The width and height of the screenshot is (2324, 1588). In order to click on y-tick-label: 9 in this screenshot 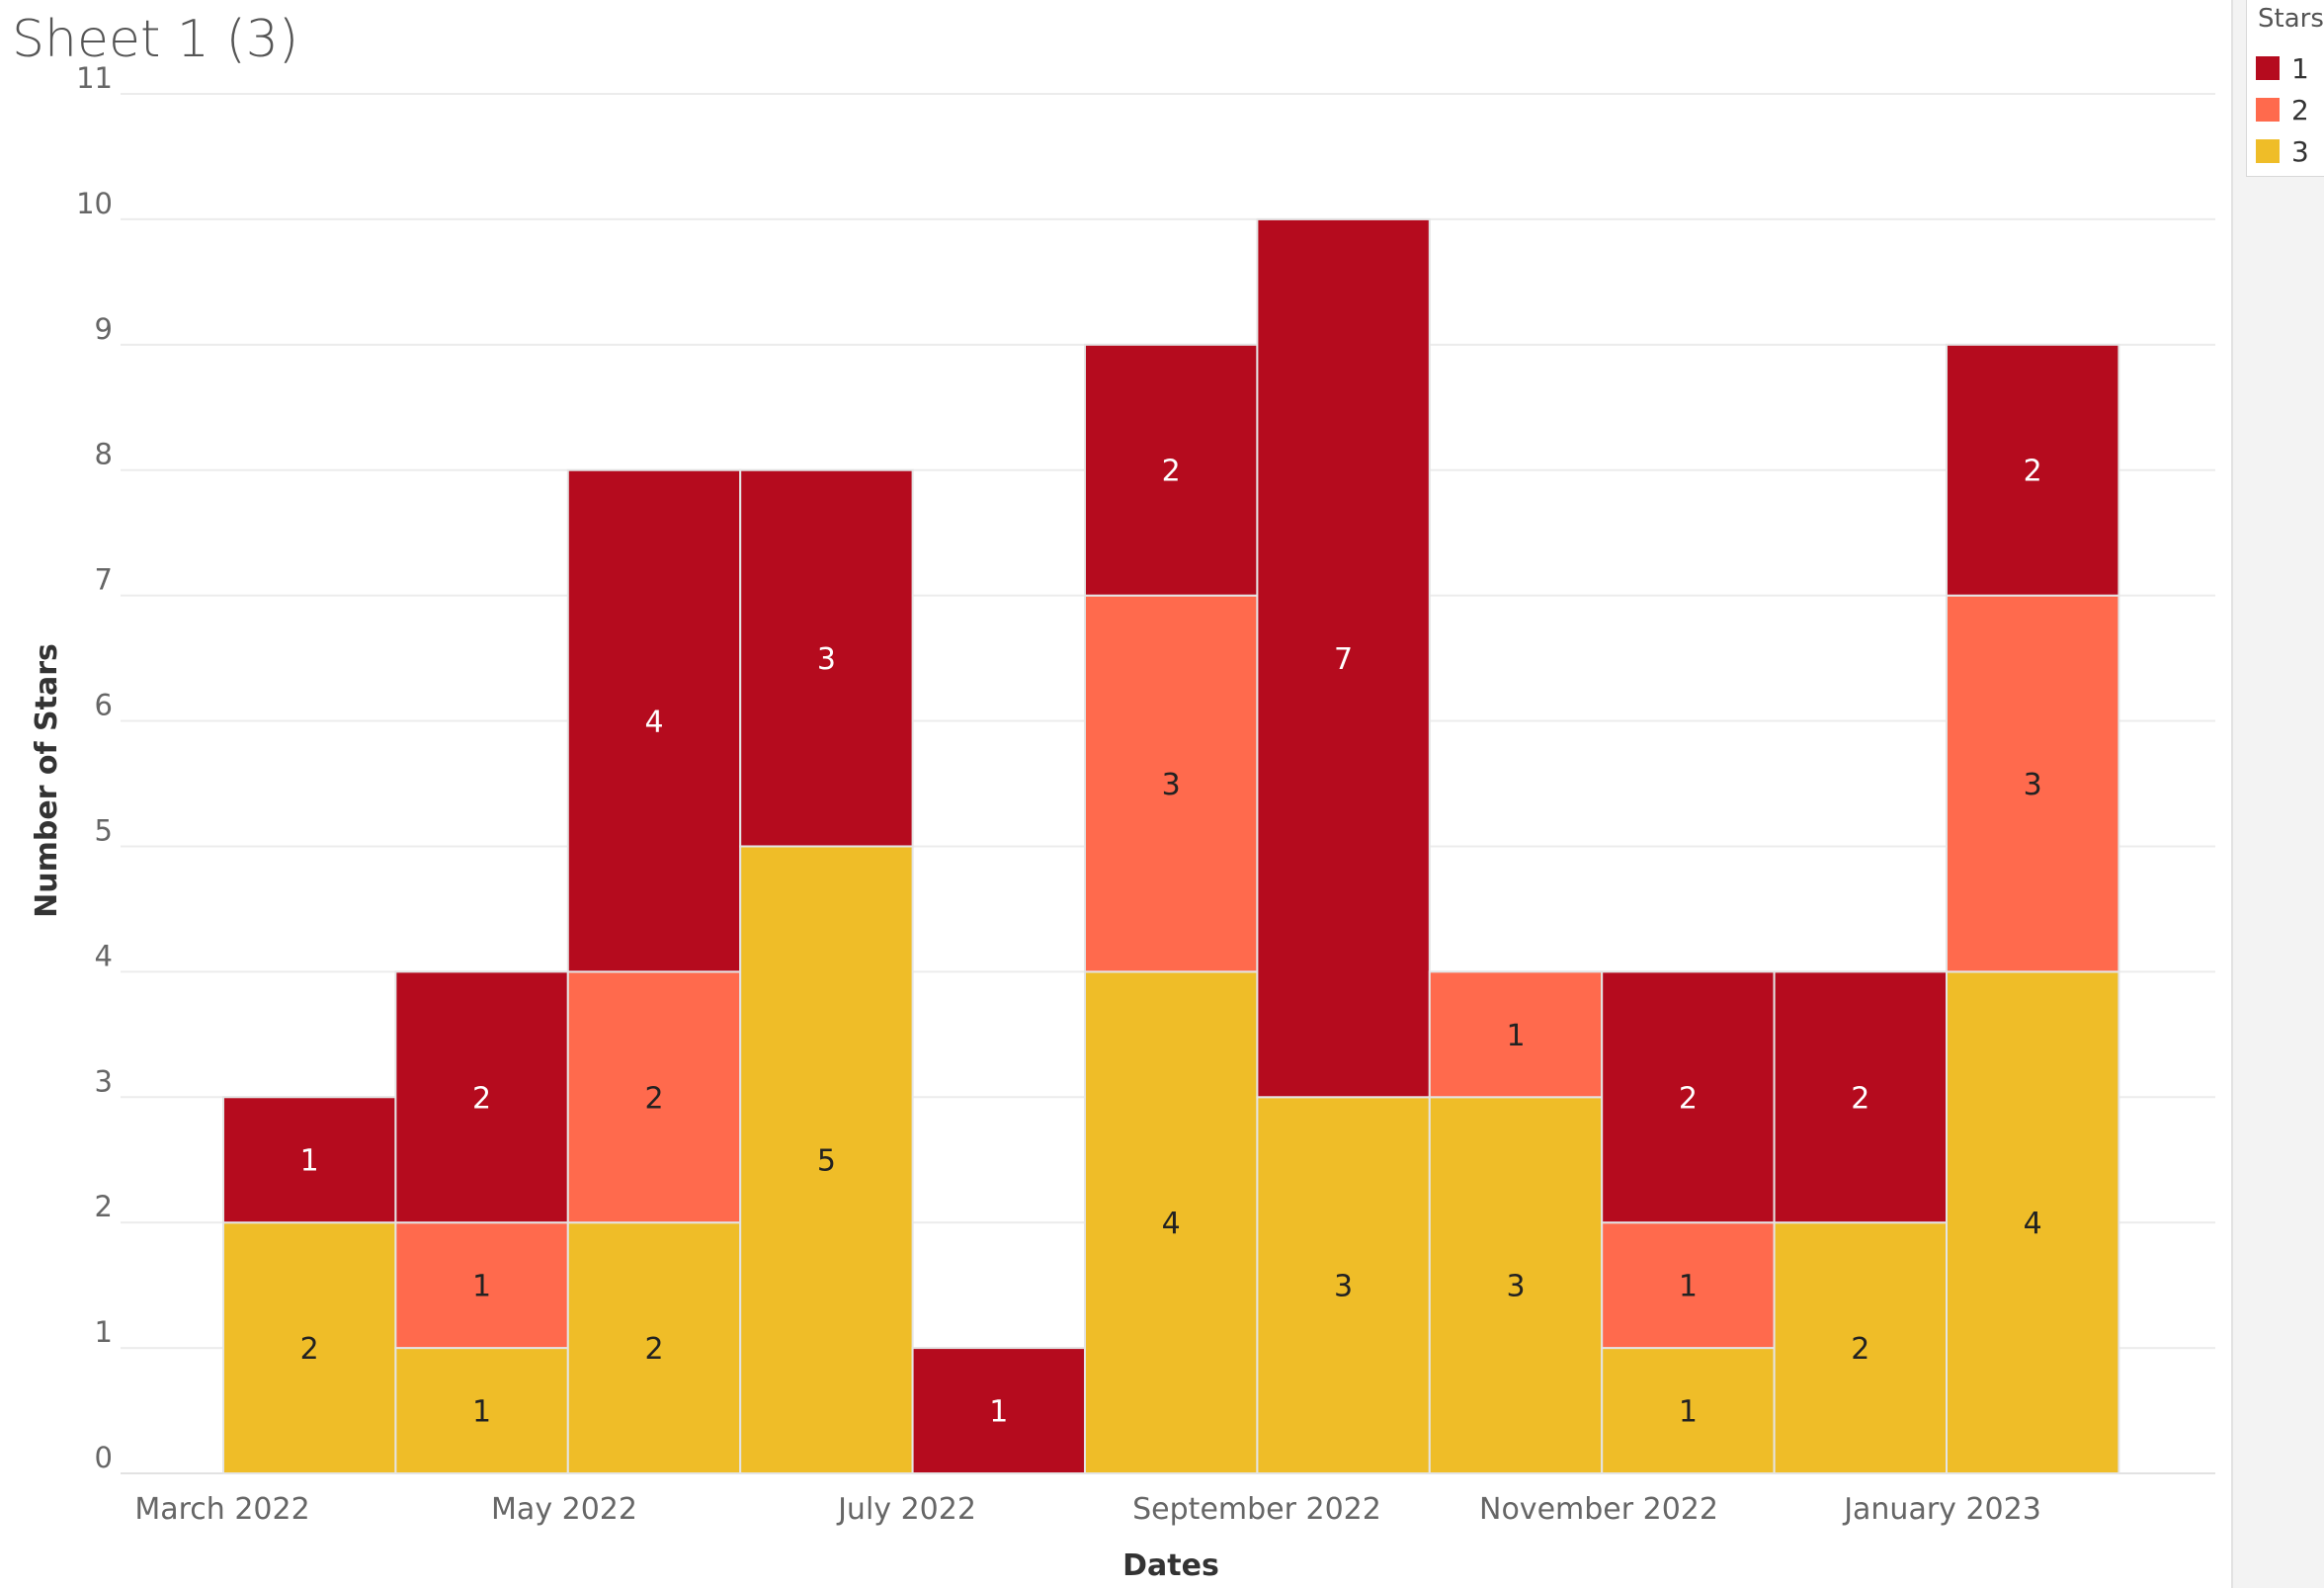, I will do `click(104, 329)`.